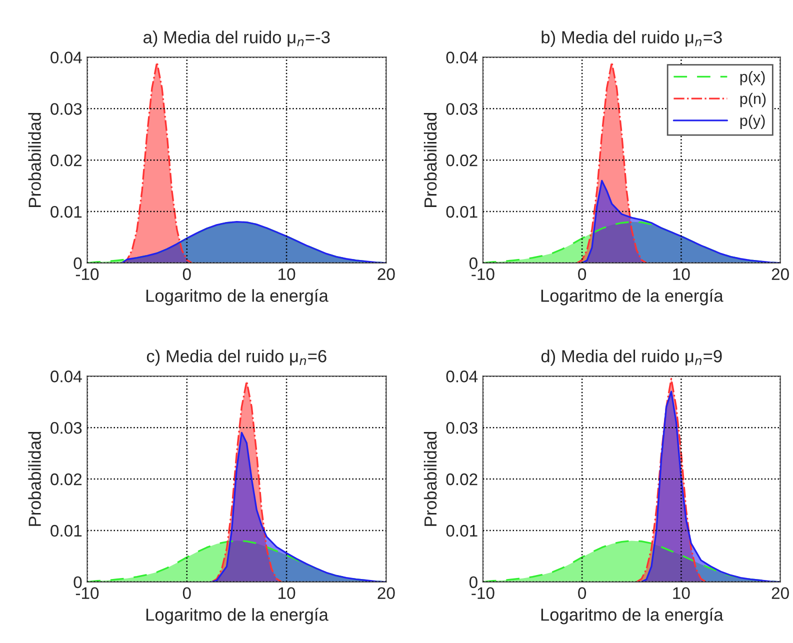 This screenshot has height=643, width=793. What do you see at coordinates (752, 121) in the screenshot?
I see `legend-label: p(y)` at bounding box center [752, 121].